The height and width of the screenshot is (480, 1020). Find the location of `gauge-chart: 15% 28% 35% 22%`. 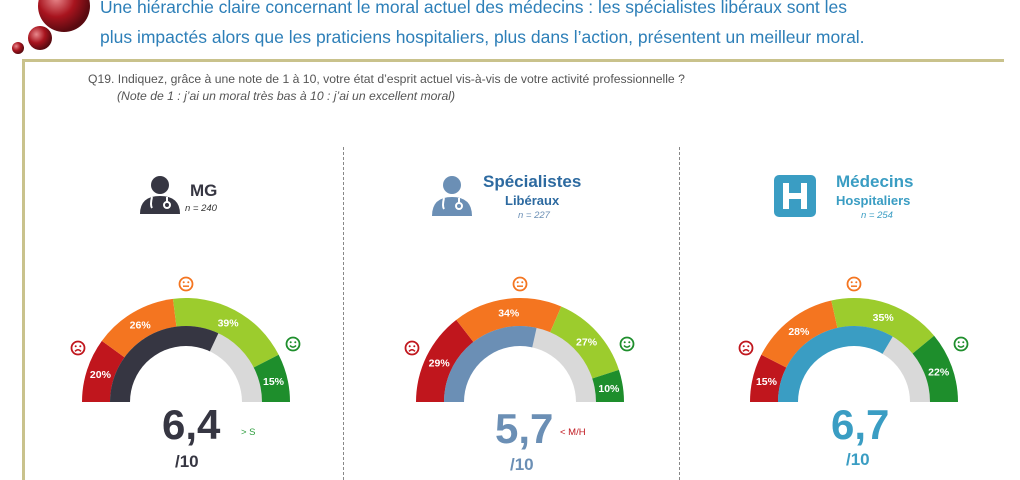

gauge-chart: 15% 28% 35% 22% is located at coordinates (853, 342).